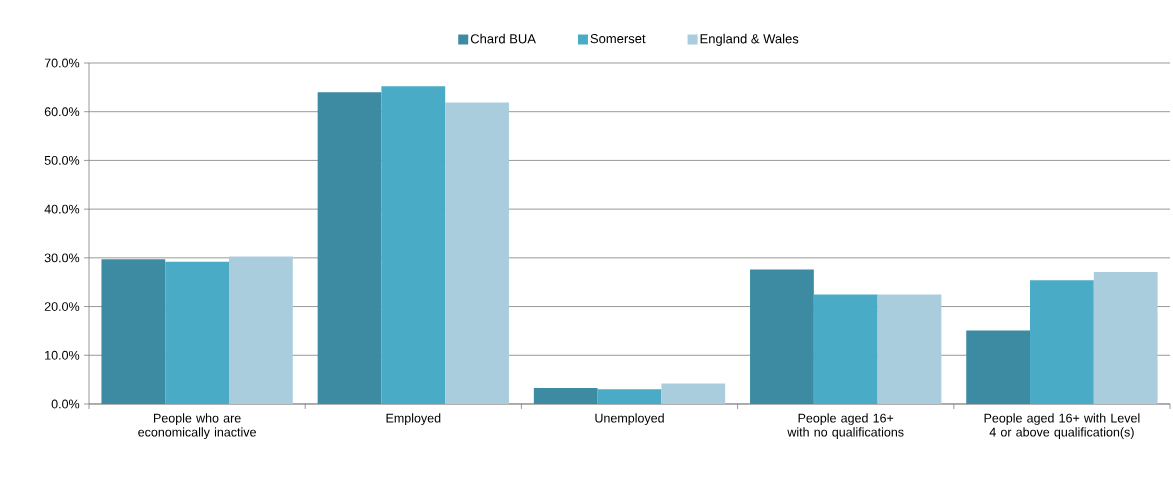 The width and height of the screenshot is (1173, 488). Describe the element at coordinates (618, 39) in the screenshot. I see `legend-label: Somerset` at that location.